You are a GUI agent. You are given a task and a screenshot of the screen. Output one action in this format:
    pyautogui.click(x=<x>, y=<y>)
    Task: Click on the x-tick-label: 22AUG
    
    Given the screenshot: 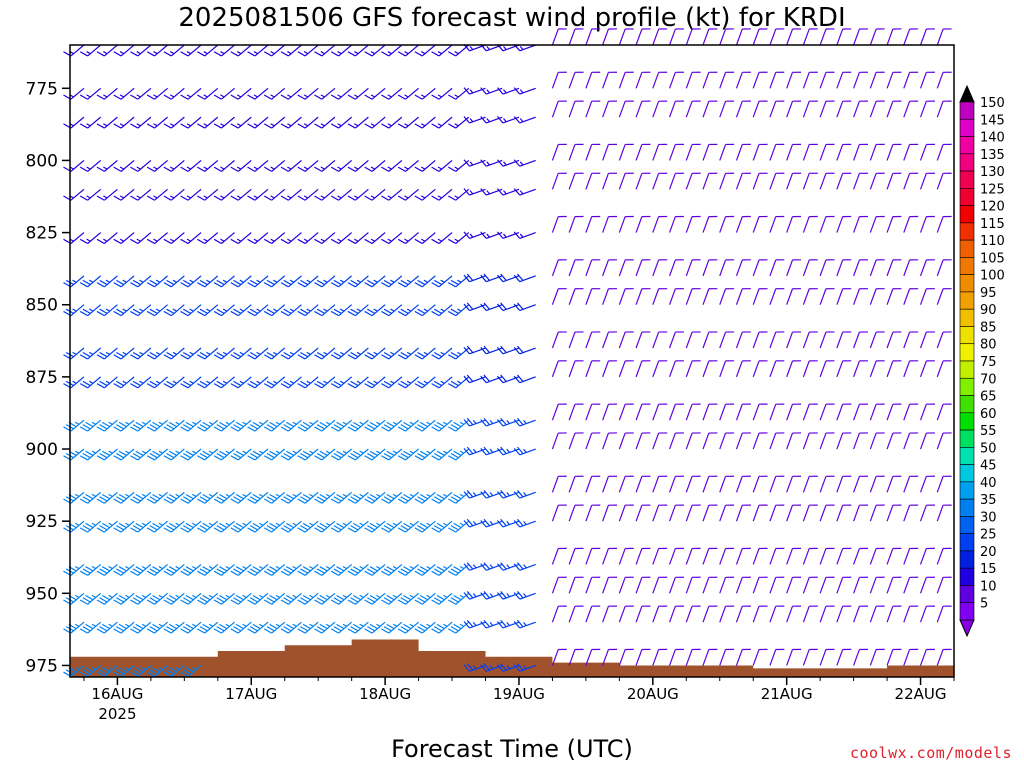 What is the action you would take?
    pyautogui.click(x=921, y=694)
    